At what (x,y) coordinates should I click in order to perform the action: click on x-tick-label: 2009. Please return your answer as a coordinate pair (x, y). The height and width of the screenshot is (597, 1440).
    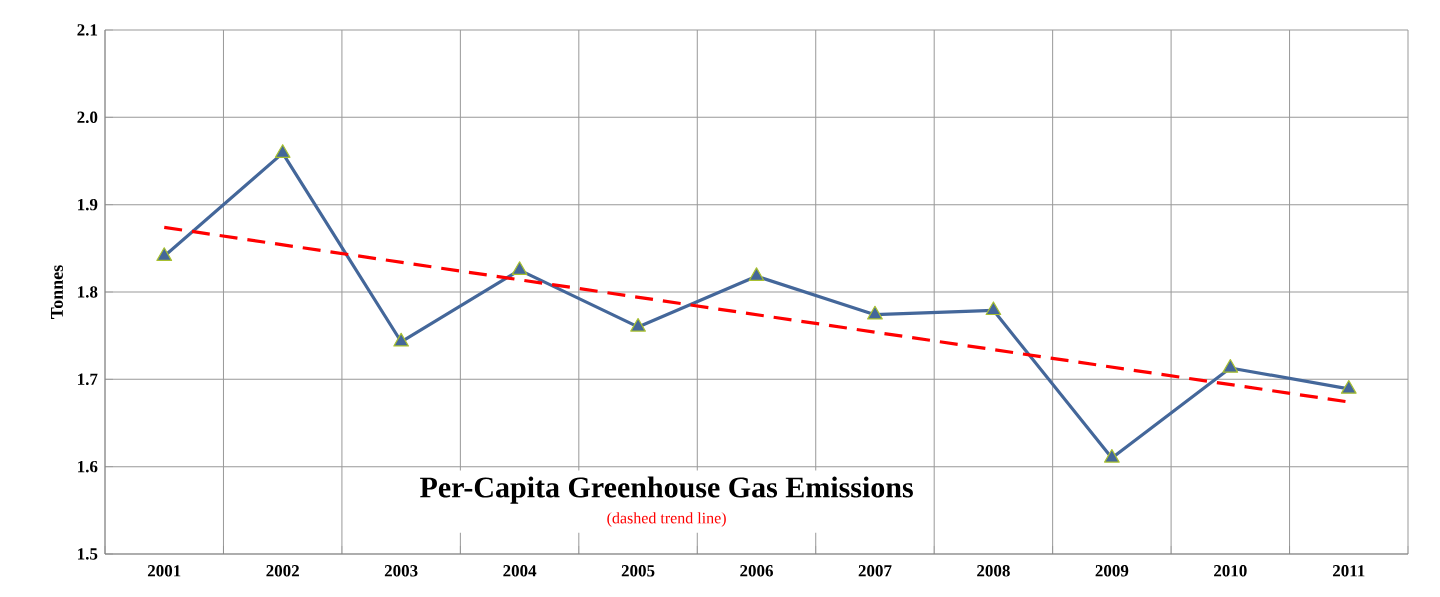
    Looking at the image, I should click on (1112, 571).